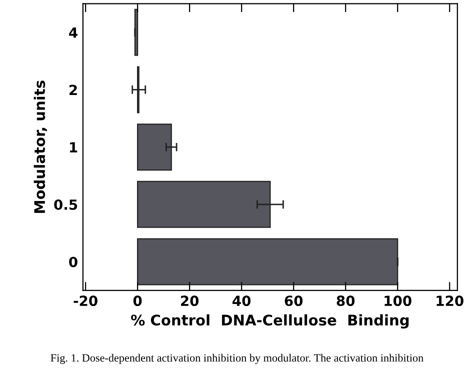 The height and width of the screenshot is (370, 474). I want to click on y-axis-title: Modulator, units, so click(40, 146).